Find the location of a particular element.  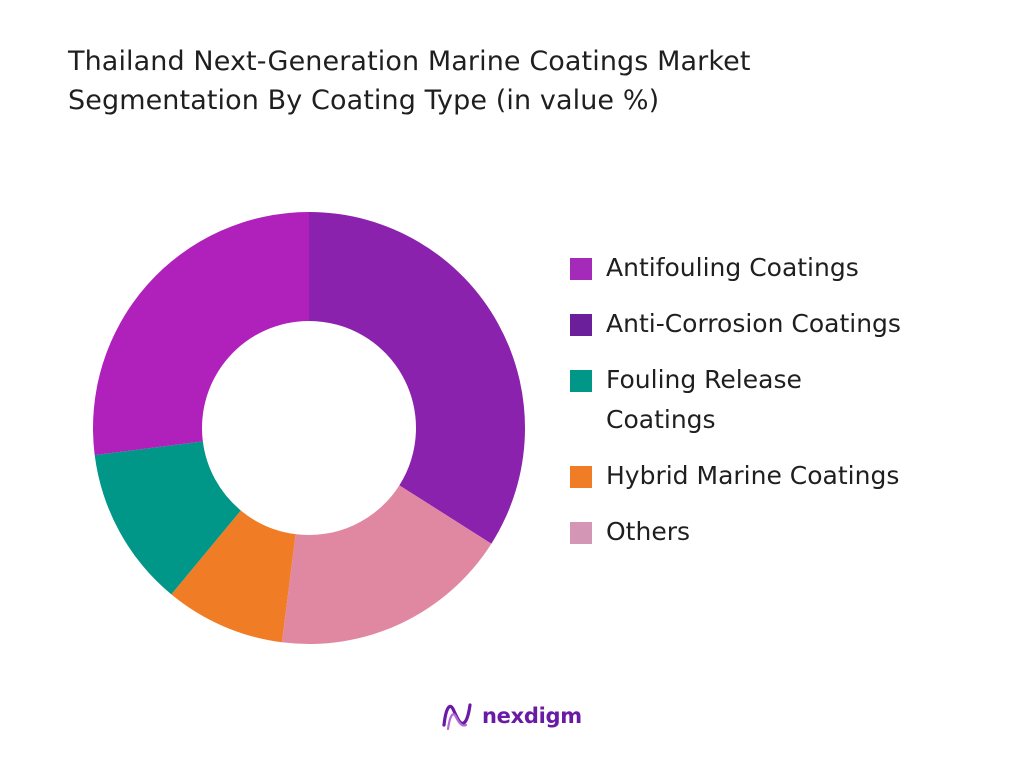

legend-label-anti-corrosion: Anti-Corrosion Coatings is located at coordinates (753, 323).